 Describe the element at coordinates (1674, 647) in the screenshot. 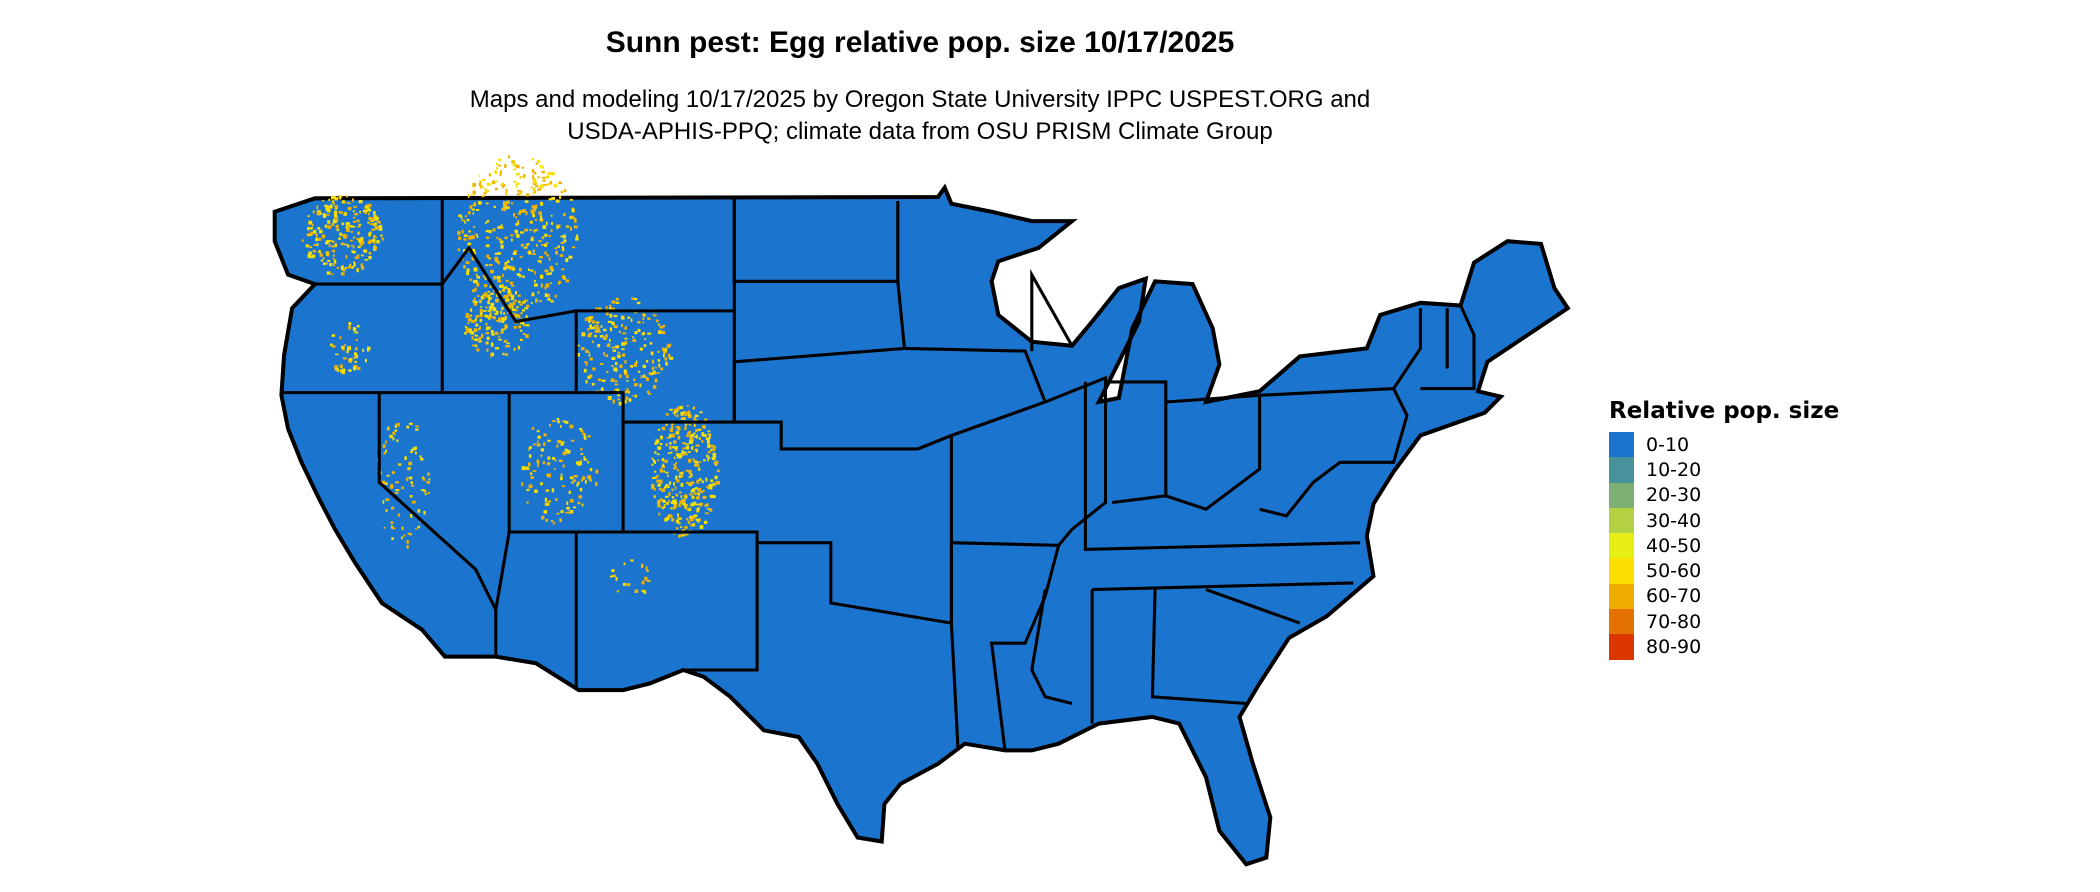

I see `legend-label: 80-90` at that location.